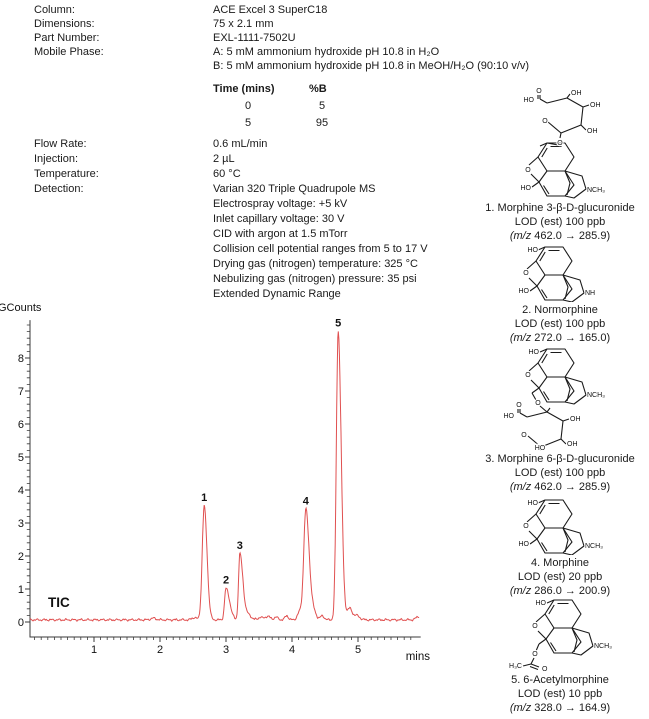 This screenshot has height=719, width=649. Describe the element at coordinates (561, 635) in the screenshot. I see `structure-6-acetylmorphine-icon: HO O NCH₃ O H₃C O` at that location.